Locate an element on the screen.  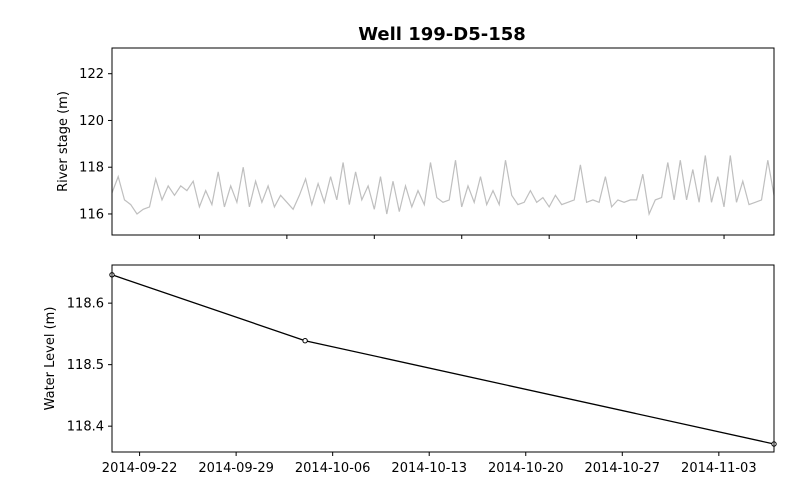
y-tick-label: 118.6 is located at coordinates (85, 304).